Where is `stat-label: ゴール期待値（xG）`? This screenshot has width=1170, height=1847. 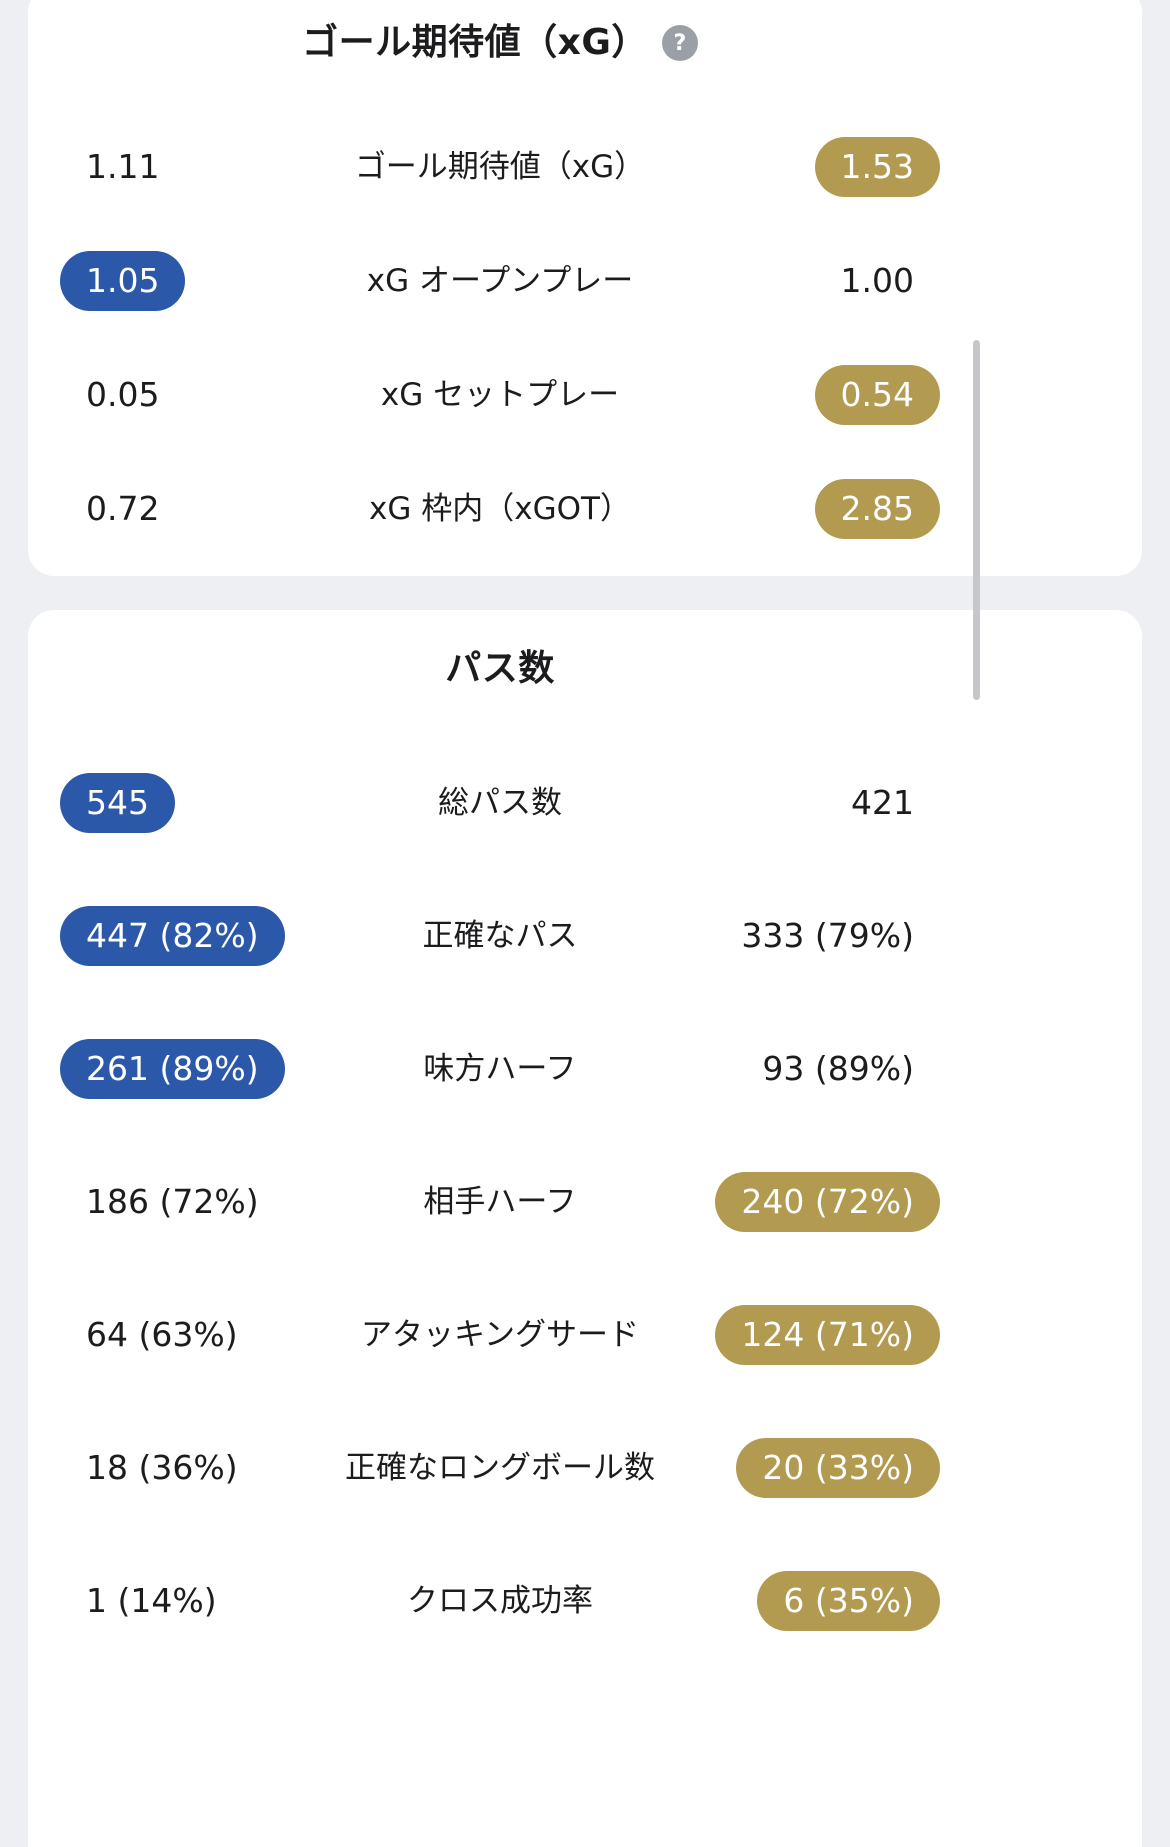
stat-label: ゴール期待値（xG） is located at coordinates (500, 167).